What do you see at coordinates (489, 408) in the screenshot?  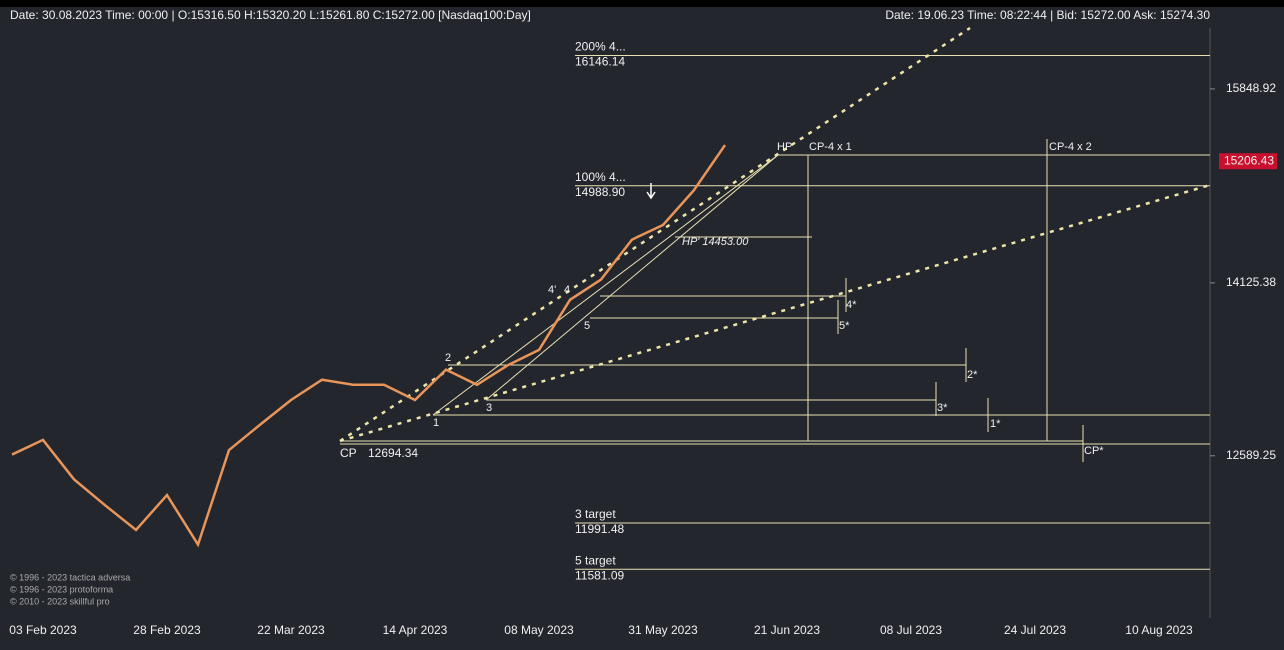 I see `annotation: 3` at bounding box center [489, 408].